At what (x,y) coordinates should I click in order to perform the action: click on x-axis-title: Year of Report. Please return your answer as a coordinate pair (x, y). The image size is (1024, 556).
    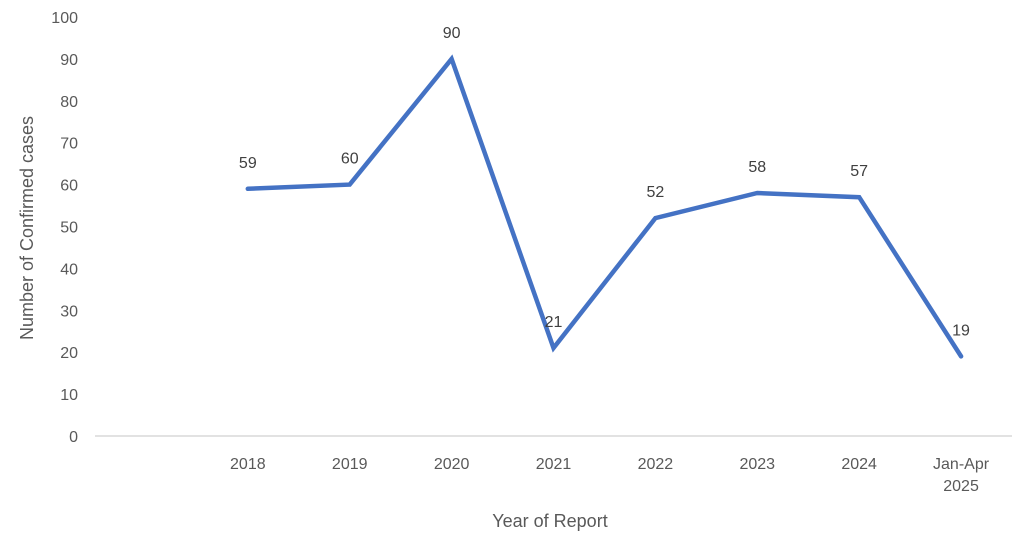
    Looking at the image, I should click on (549, 521).